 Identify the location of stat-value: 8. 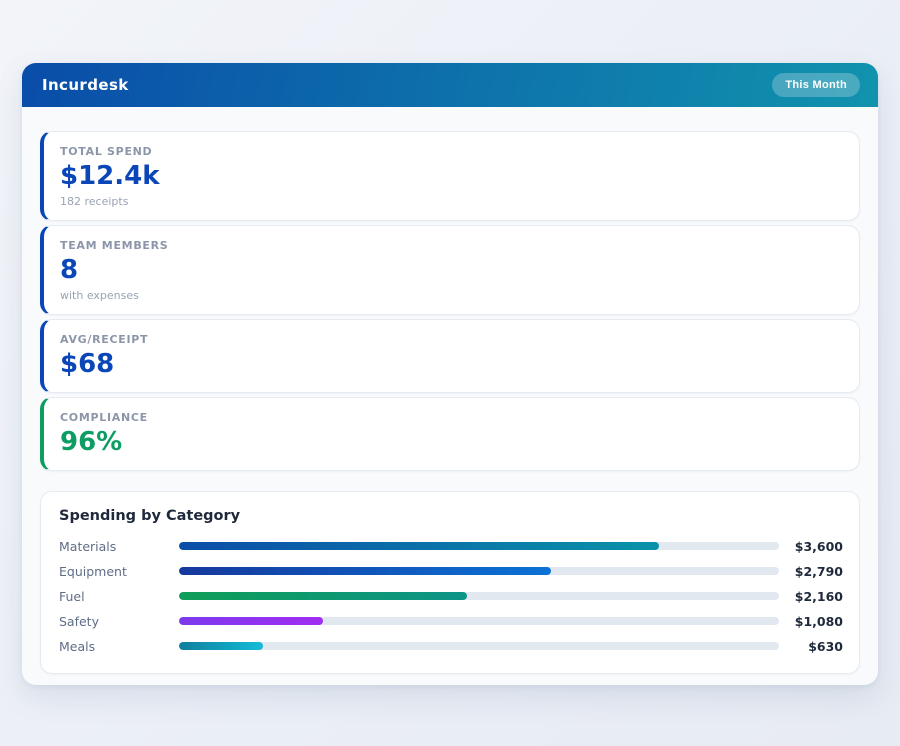
(69, 269).